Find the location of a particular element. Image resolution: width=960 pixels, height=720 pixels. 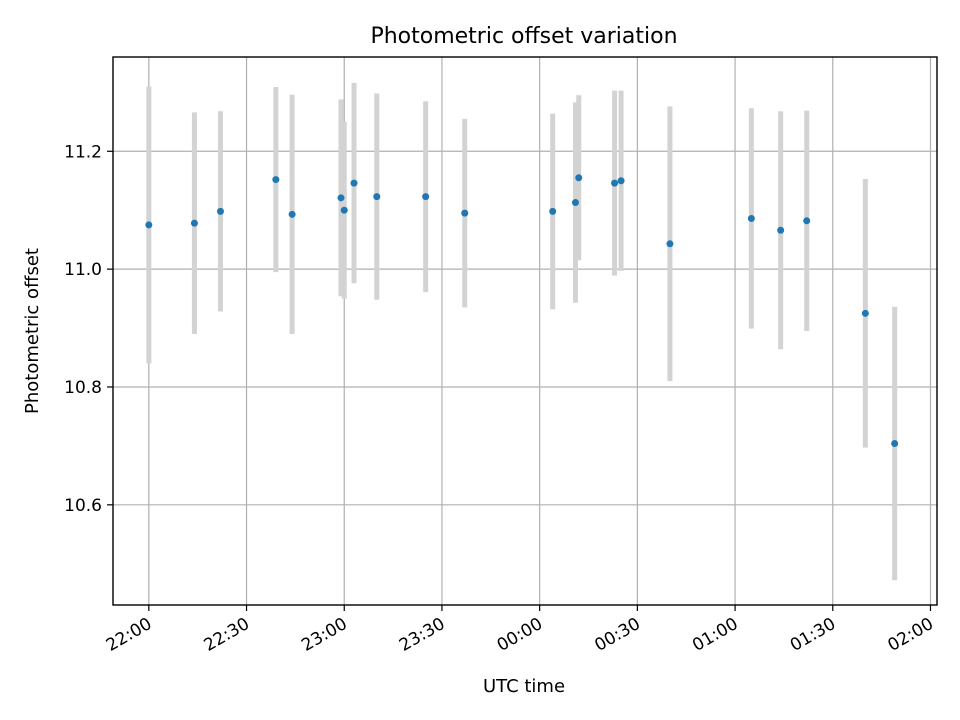

x-tick-label: 00:00 is located at coordinates (520, 635).